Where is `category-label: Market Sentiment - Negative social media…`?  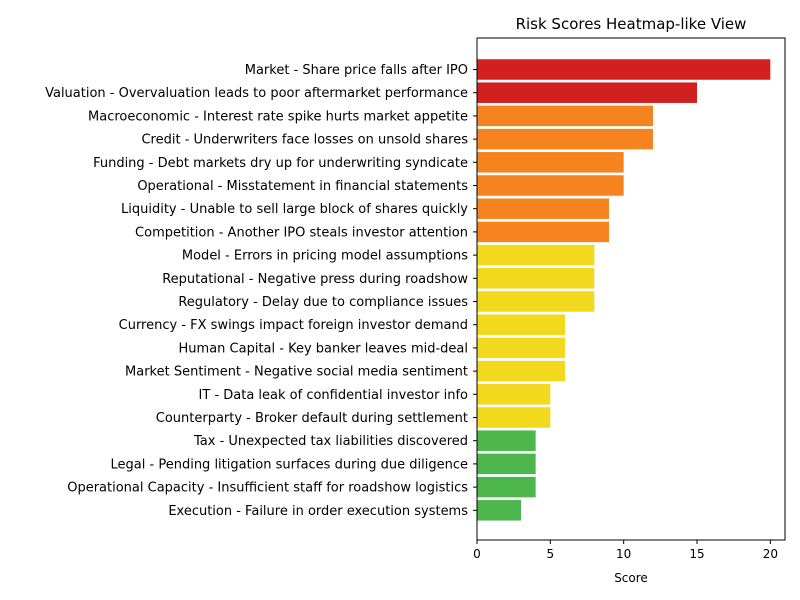
category-label: Market Sentiment - Negative social media… is located at coordinates (296, 372).